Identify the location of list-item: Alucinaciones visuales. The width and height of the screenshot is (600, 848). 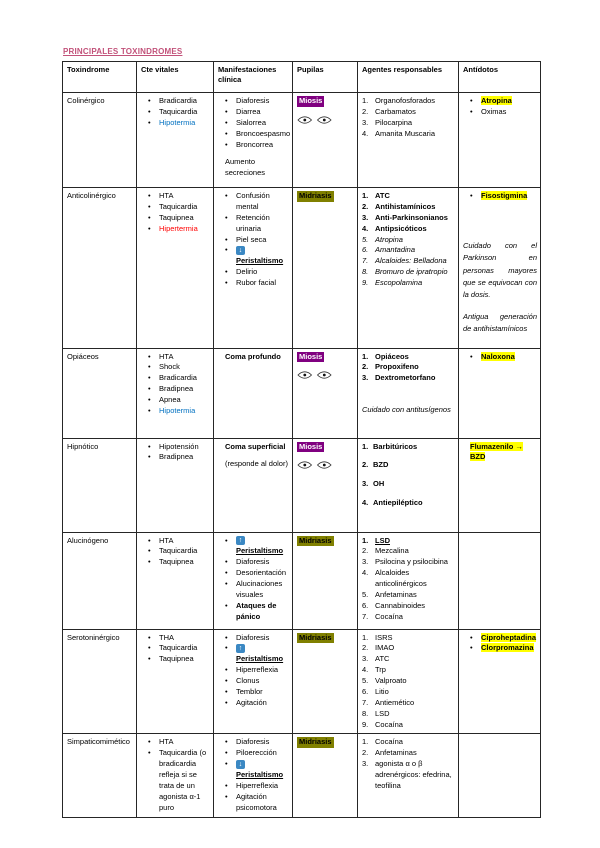
(257, 590).